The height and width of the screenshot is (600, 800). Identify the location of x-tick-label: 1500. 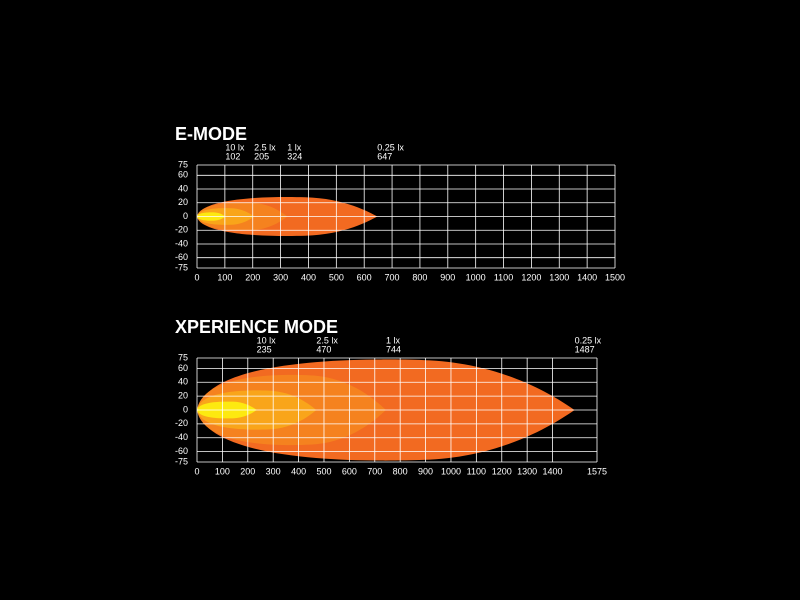
(615, 277).